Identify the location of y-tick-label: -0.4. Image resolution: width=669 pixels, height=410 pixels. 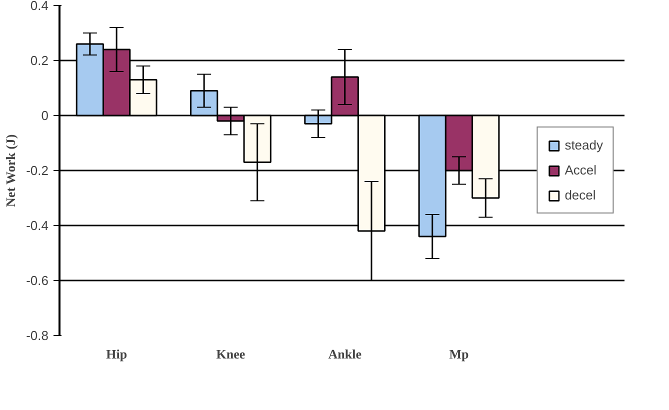
(37, 225).